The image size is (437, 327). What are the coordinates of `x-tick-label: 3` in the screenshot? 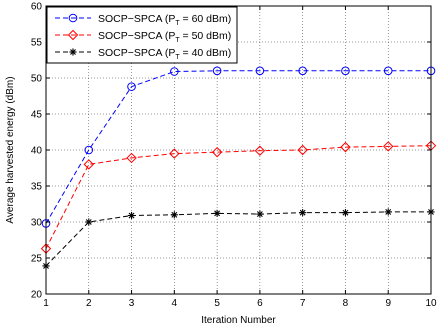 It's located at (132, 303).